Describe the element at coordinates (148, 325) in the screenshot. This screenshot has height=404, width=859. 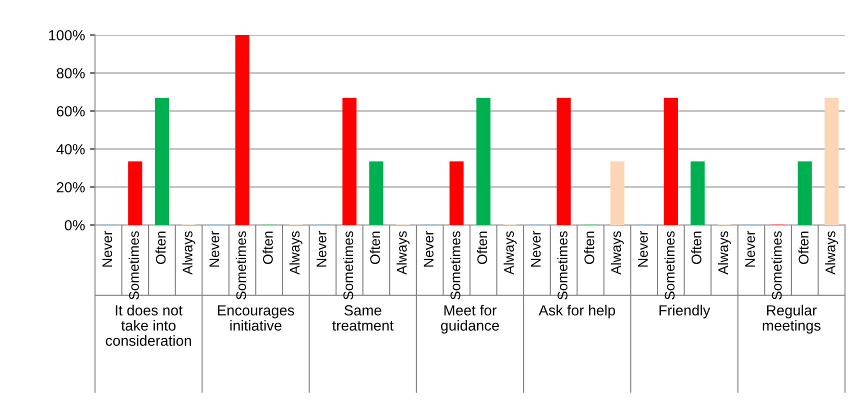
I see `x-tick-label: It does not take into consideration` at that location.